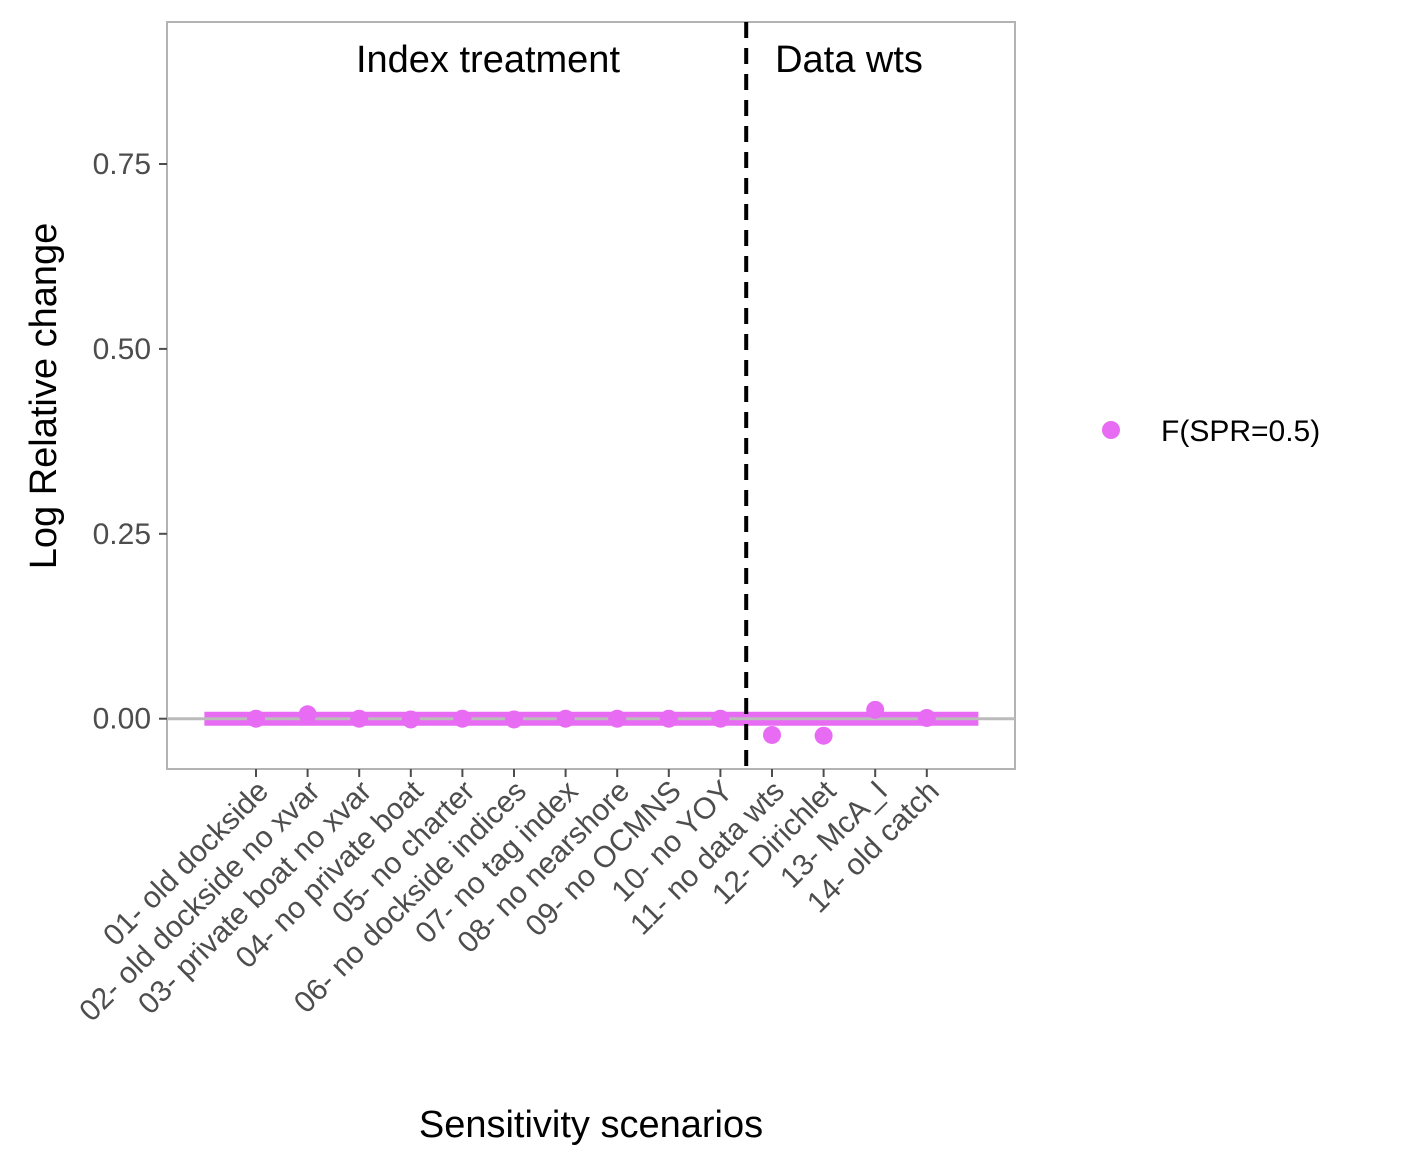 This screenshot has height=1175, width=1402. I want to click on y-tick-label: 0.75, so click(122, 164).